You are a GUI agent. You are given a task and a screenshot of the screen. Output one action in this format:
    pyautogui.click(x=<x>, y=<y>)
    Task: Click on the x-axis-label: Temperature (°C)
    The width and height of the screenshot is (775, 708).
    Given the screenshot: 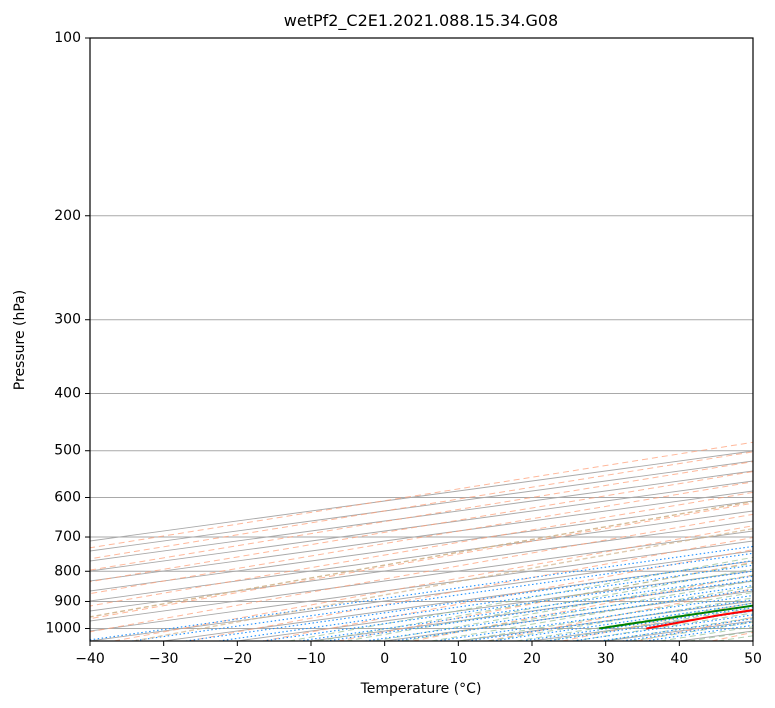 What is the action you would take?
    pyautogui.click(x=421, y=689)
    